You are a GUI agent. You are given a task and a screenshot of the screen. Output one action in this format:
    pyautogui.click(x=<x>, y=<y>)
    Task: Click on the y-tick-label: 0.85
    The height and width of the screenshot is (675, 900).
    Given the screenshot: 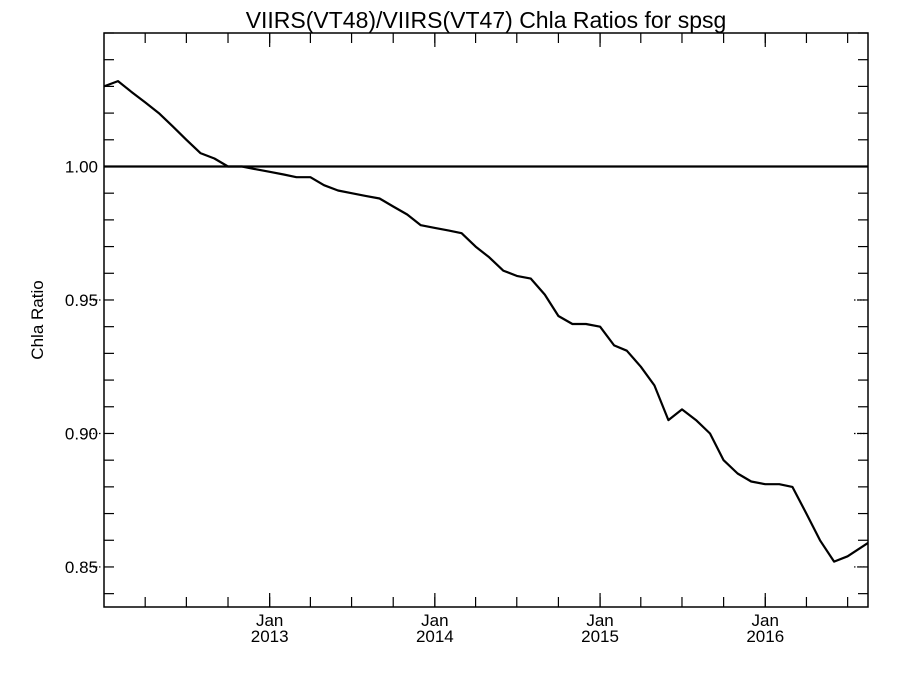 What is the action you would take?
    pyautogui.click(x=81, y=567)
    